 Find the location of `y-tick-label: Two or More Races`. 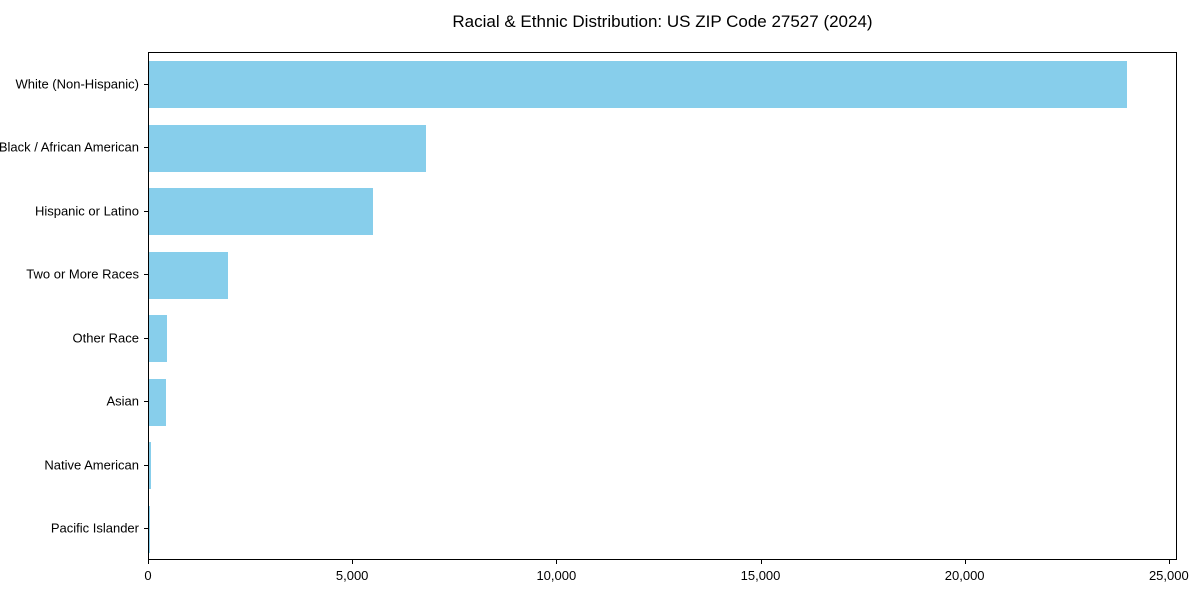

y-tick-label: Two or More Races is located at coordinates (82, 274).